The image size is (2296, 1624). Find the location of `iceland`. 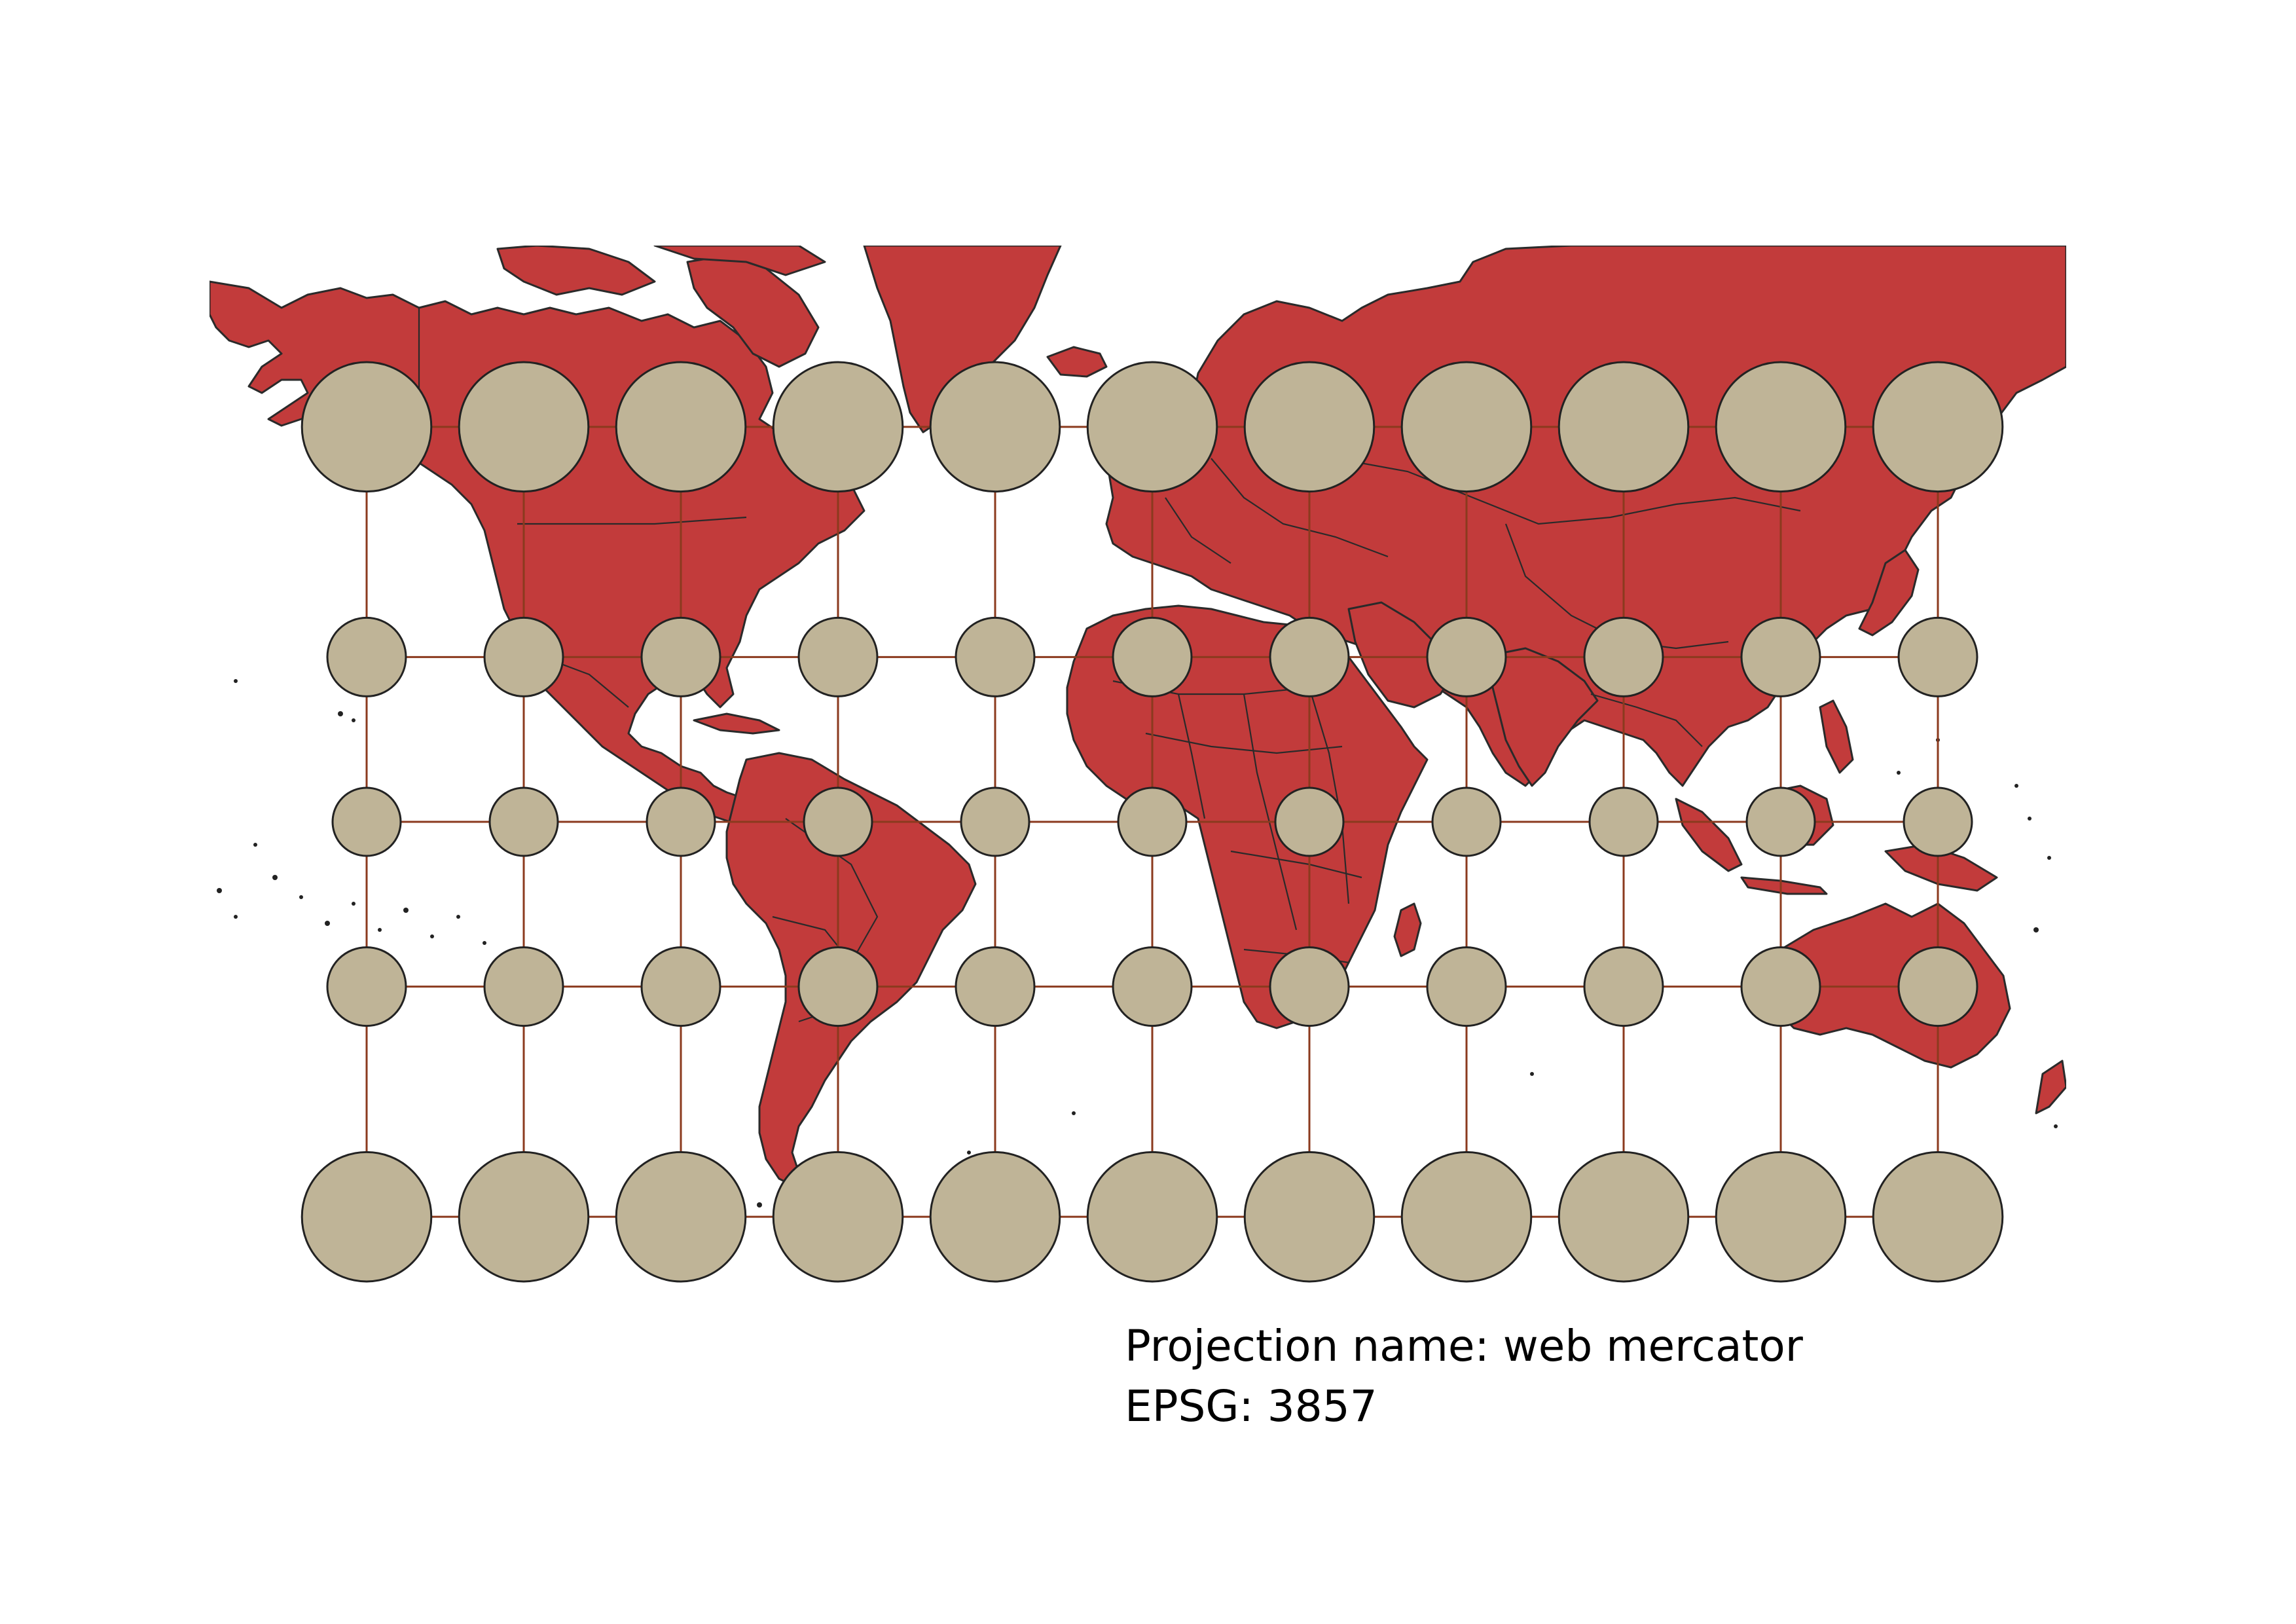

iceland is located at coordinates (1077, 362).